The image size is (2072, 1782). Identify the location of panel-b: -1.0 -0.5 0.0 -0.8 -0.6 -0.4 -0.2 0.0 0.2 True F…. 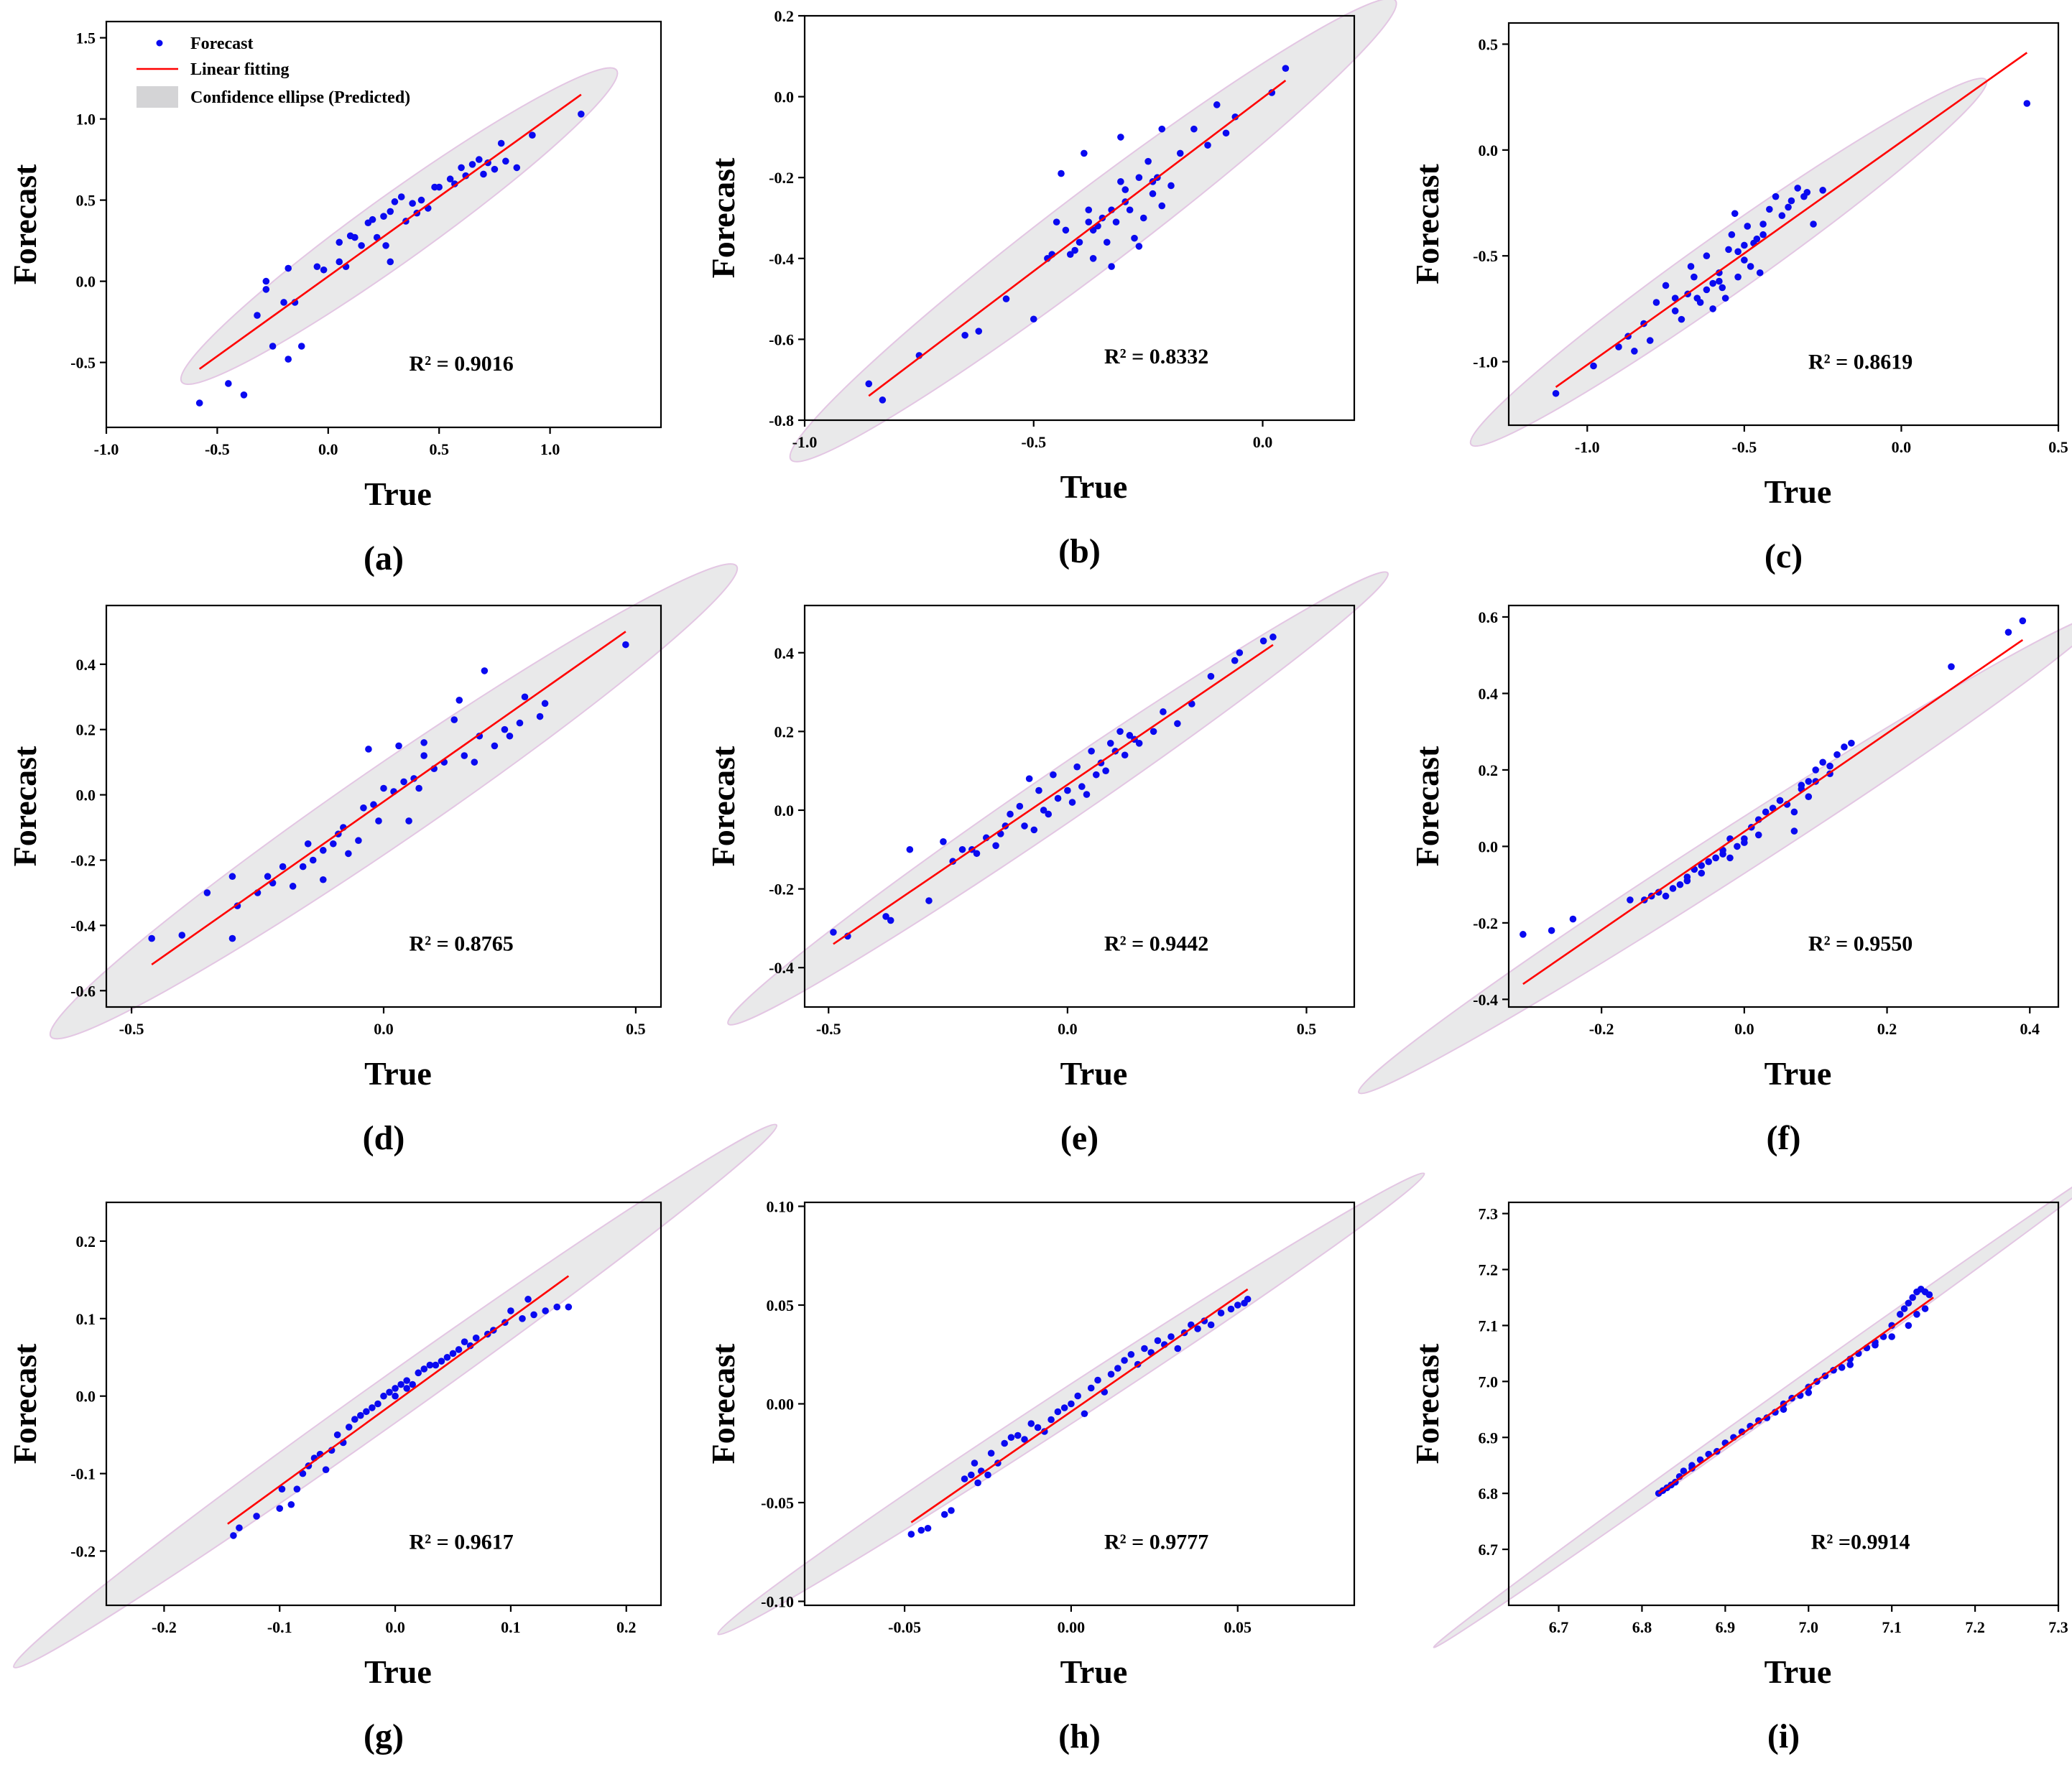
(1051, 285).